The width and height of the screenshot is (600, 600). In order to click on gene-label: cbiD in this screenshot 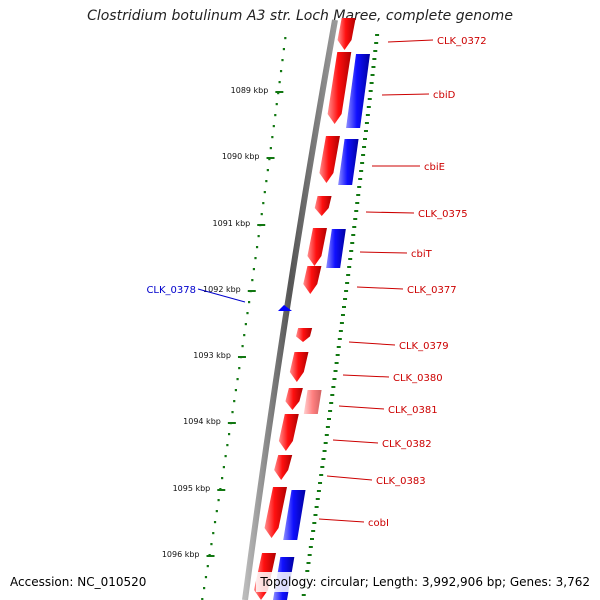, I will do `click(444, 95)`.